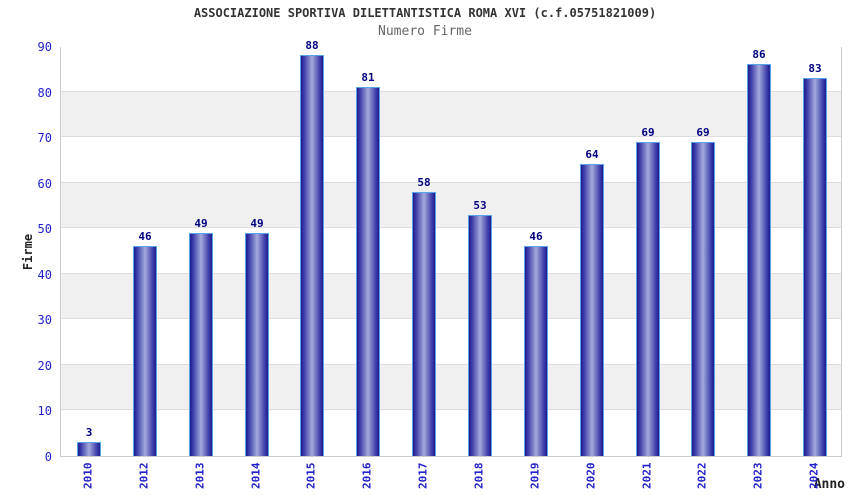  What do you see at coordinates (703, 299) in the screenshot?
I see `bar-2022` at bounding box center [703, 299].